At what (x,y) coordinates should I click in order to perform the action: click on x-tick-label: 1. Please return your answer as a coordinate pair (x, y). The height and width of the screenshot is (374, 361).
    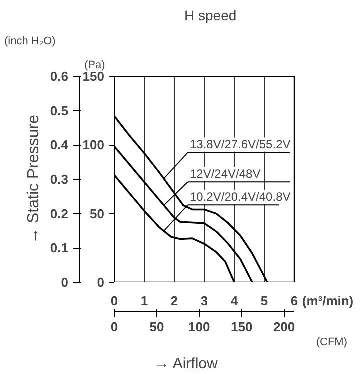
    Looking at the image, I should click on (144, 301).